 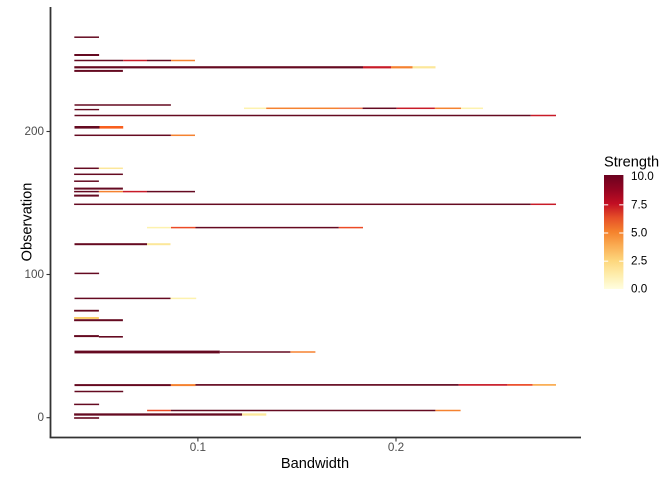 I want to click on svg-text: 0.1, so click(x=198, y=447).